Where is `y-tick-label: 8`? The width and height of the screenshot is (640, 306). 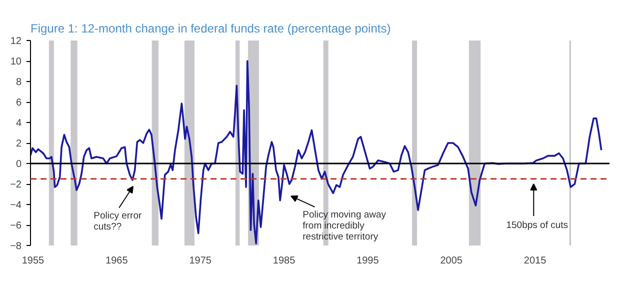 y-tick-label: 8 is located at coordinates (19, 82).